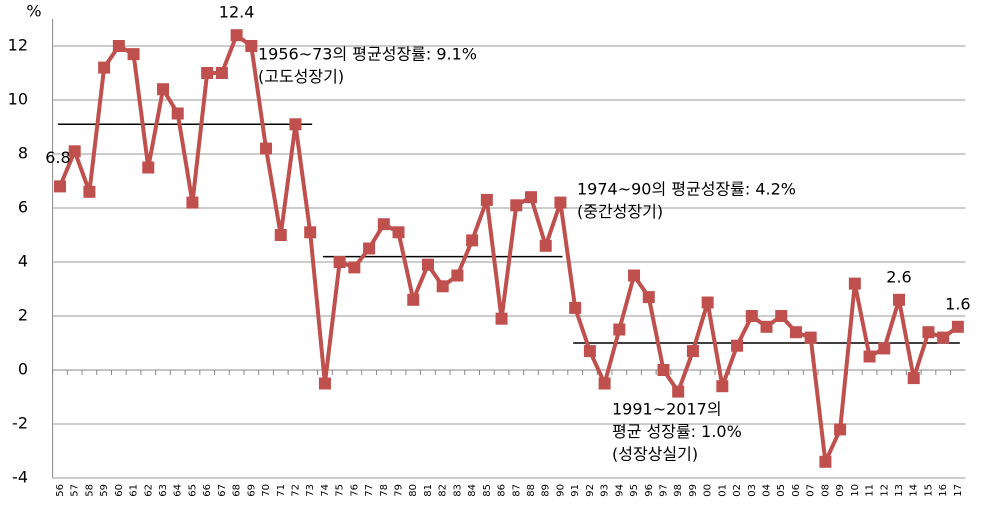  I want to click on x-tick-label: 63, so click(163, 490).